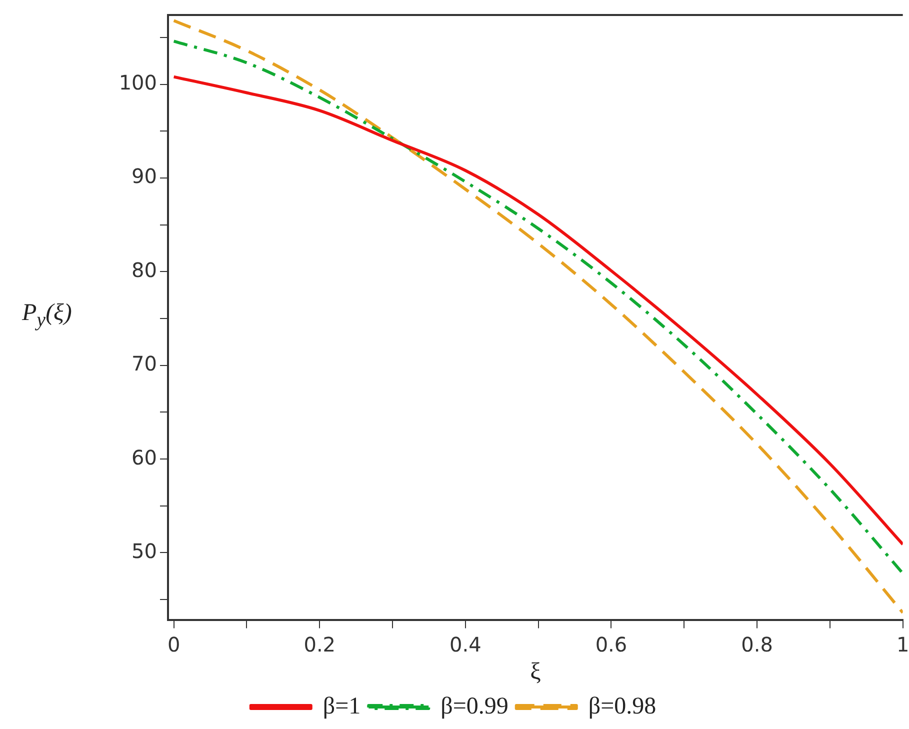 This screenshot has height=729, width=909. I want to click on x-tick-label: 0, so click(173, 644).